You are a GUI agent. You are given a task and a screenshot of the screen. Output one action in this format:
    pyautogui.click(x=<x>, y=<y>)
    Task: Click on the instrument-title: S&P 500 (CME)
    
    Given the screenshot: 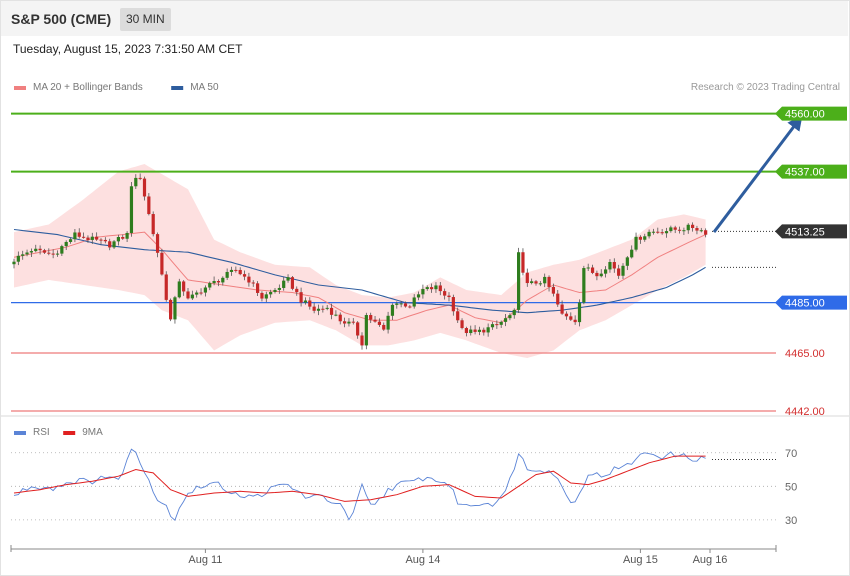 What is the action you would take?
    pyautogui.click(x=61, y=19)
    